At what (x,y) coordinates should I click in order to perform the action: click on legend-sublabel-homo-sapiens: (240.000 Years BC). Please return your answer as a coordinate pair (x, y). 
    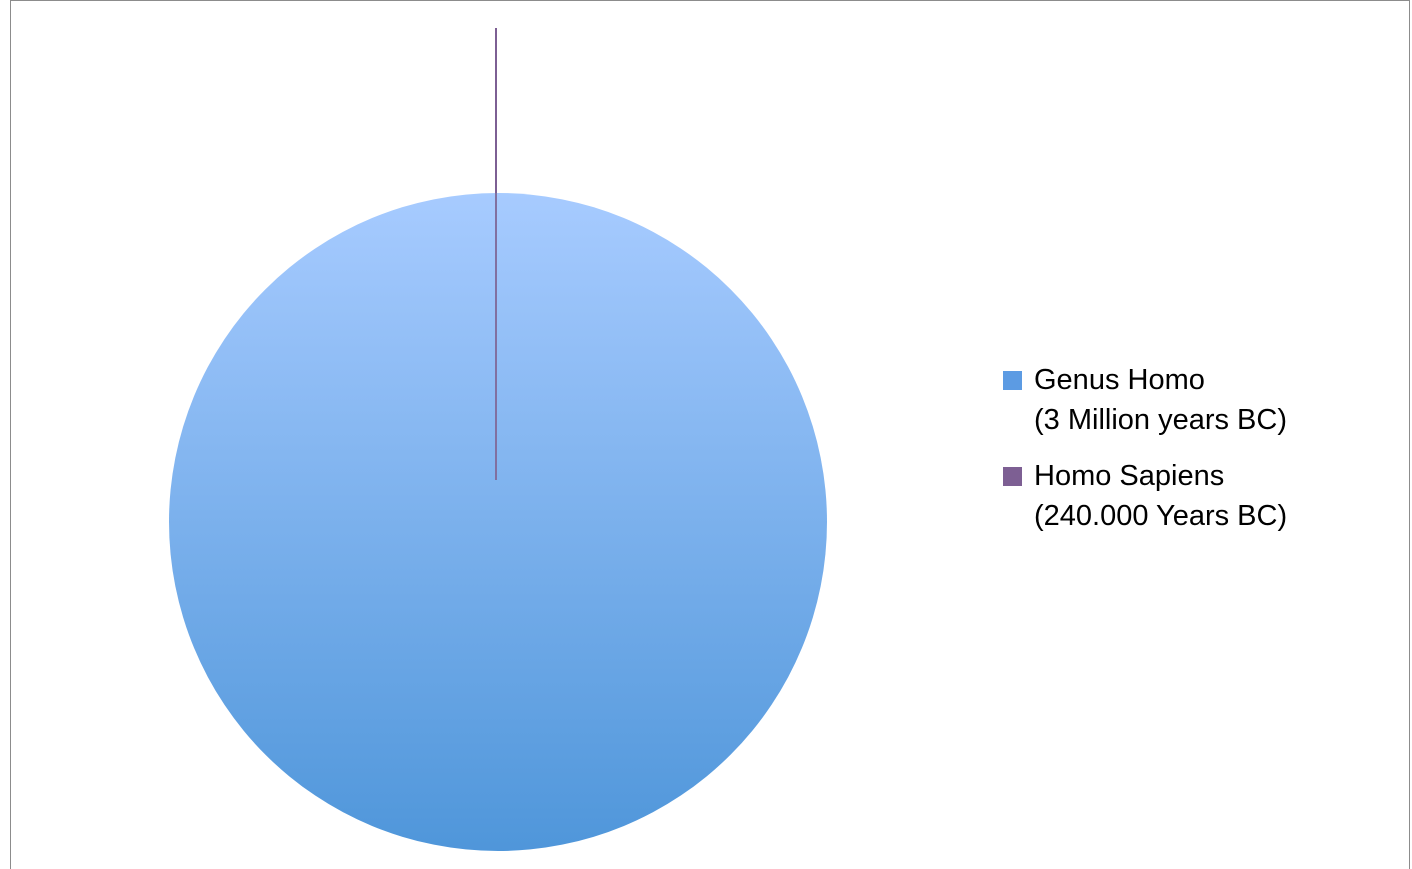
    Looking at the image, I should click on (1161, 516).